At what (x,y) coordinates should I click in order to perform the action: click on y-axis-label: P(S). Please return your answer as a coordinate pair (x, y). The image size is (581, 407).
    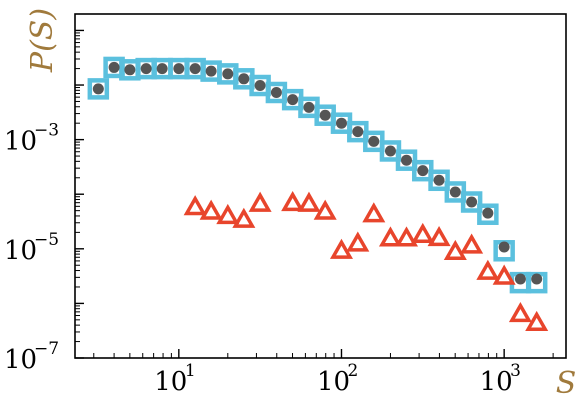
    Looking at the image, I should click on (42, 40).